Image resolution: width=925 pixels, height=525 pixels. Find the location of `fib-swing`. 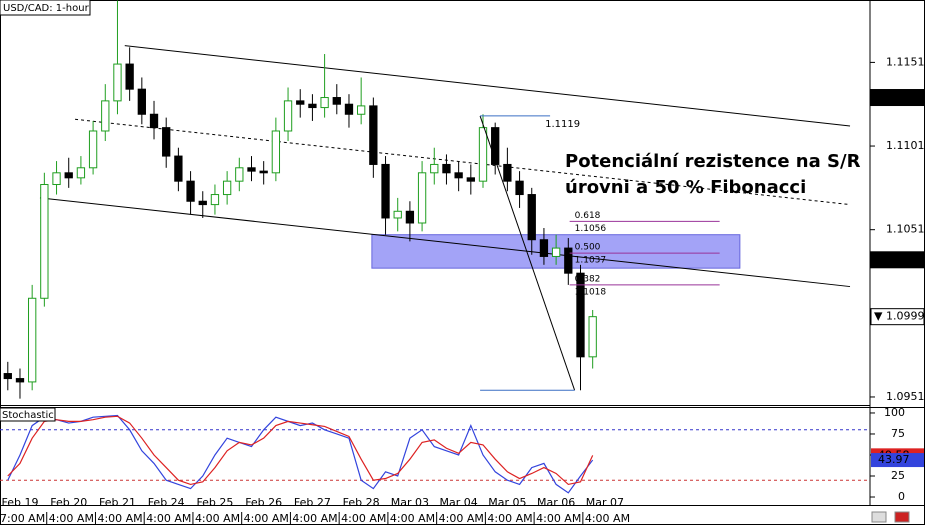

fib-swing is located at coordinates (527, 253).